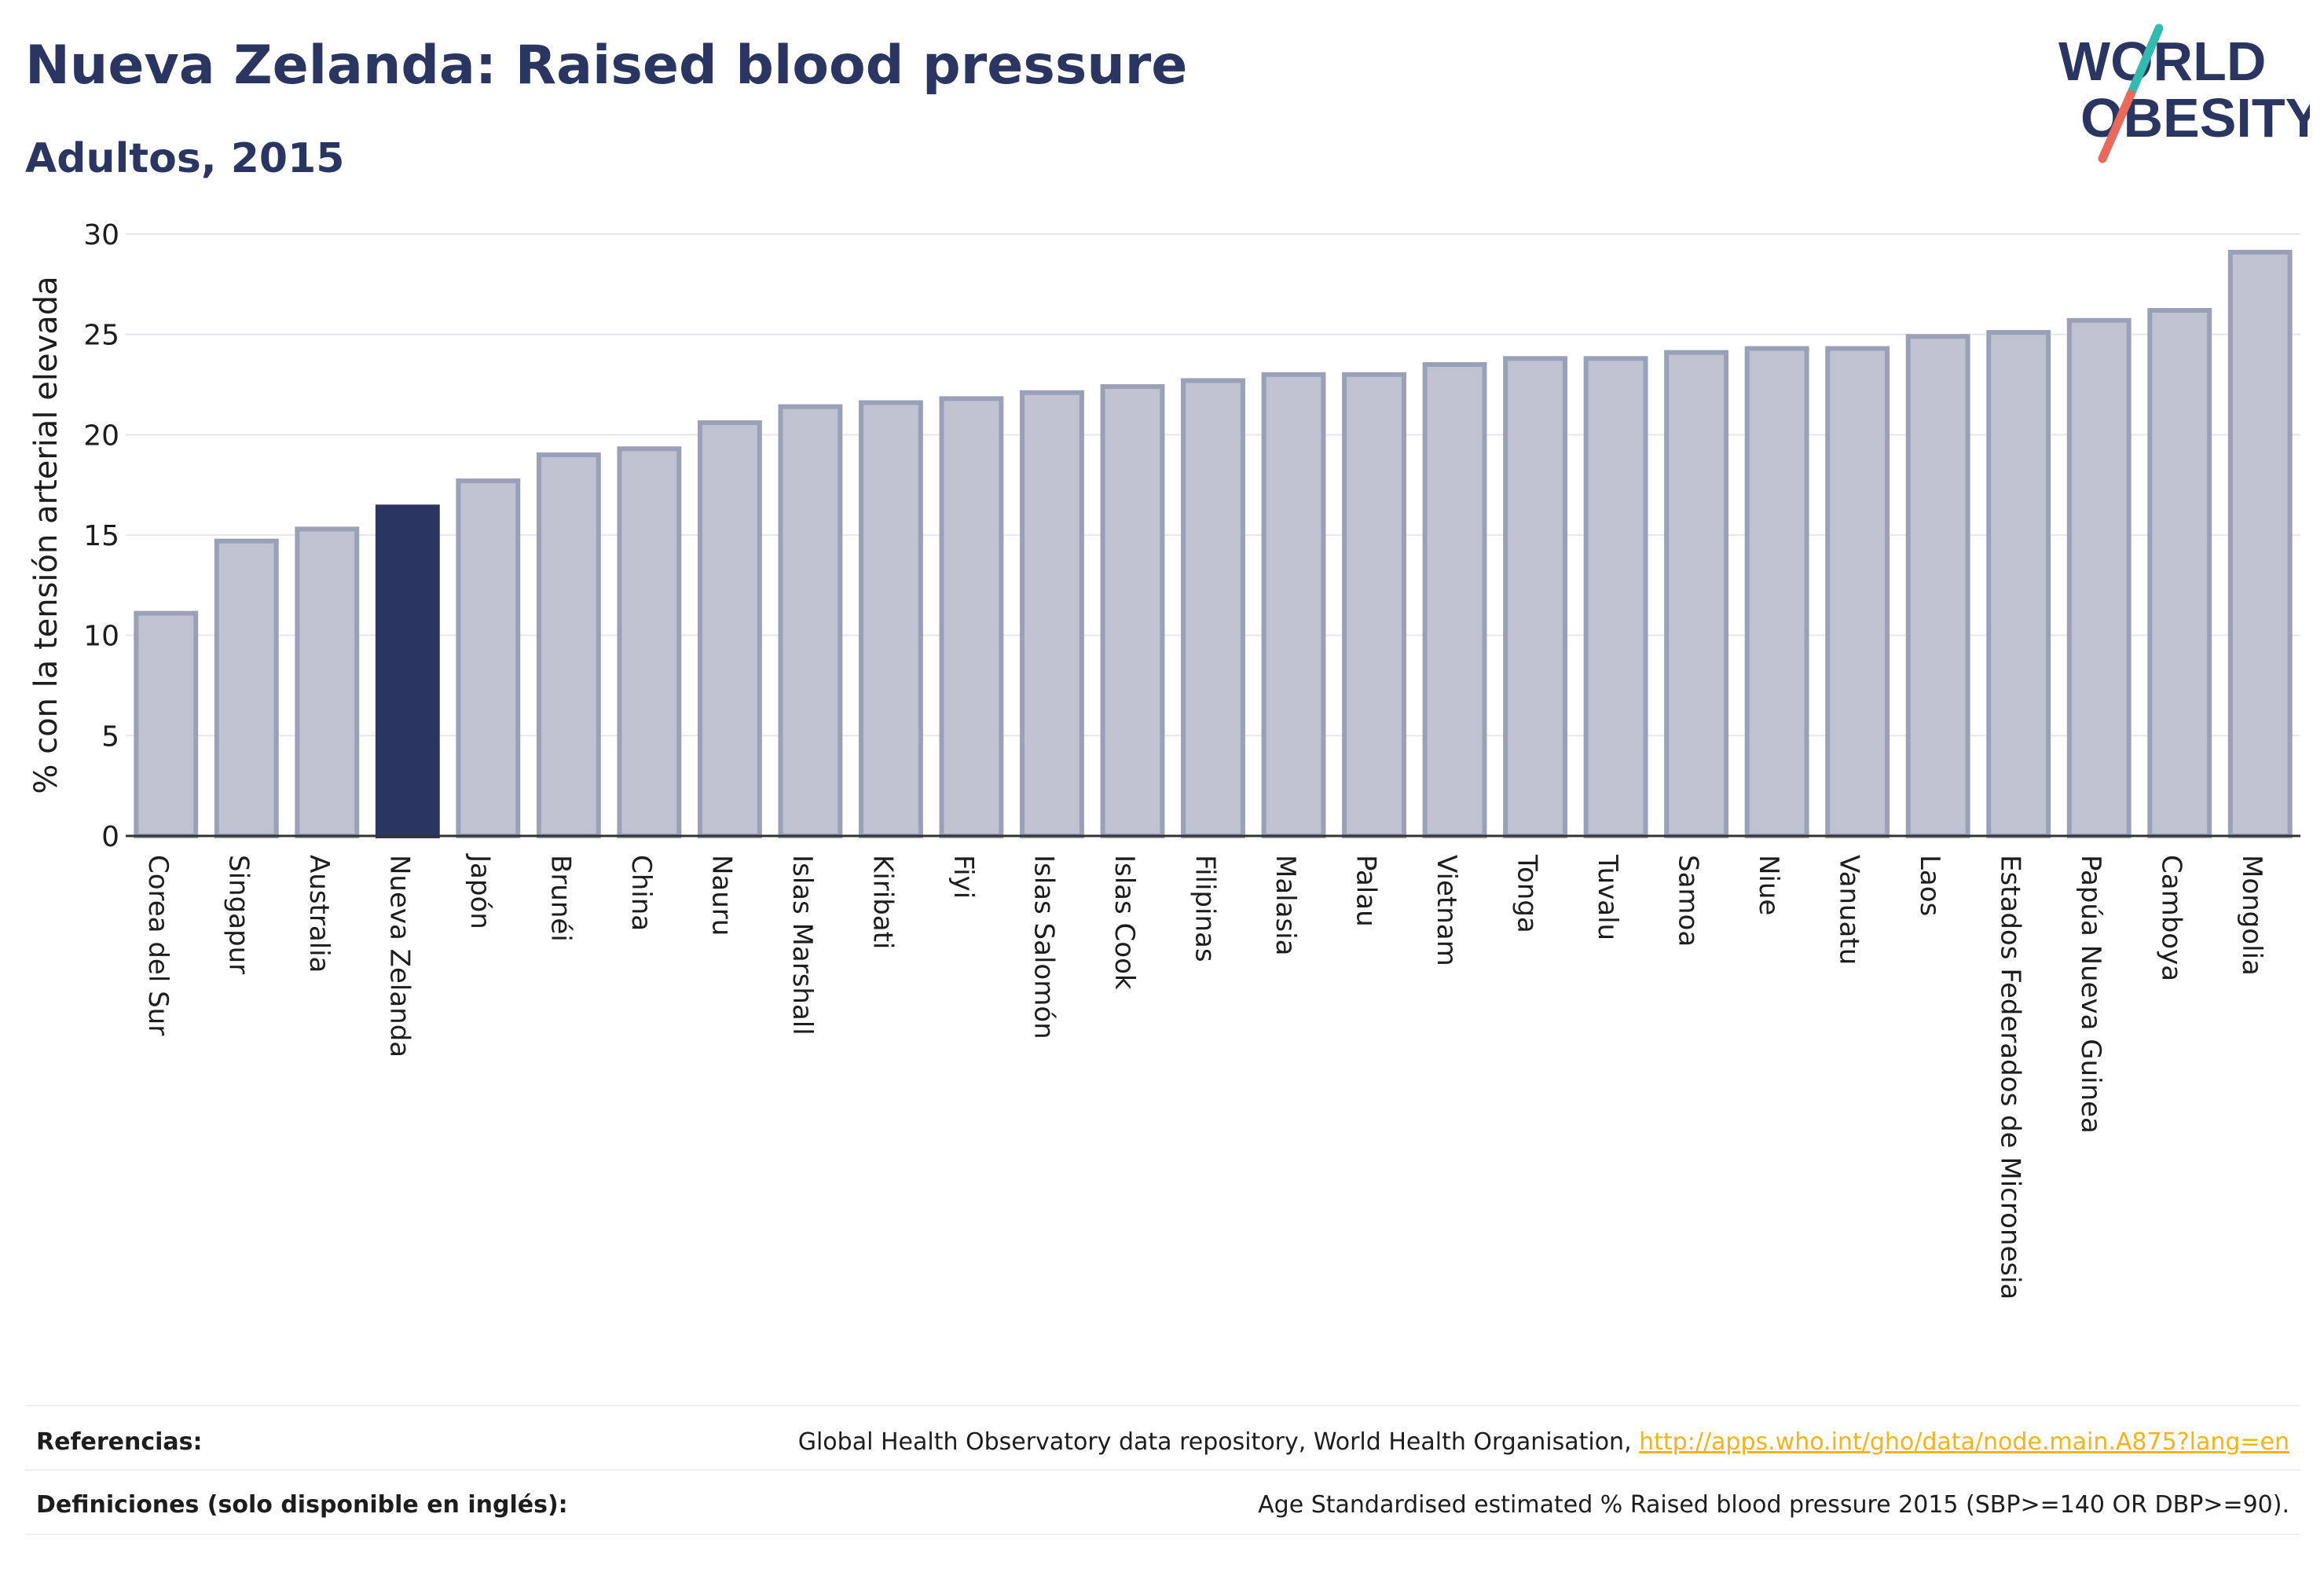 This screenshot has height=1576, width=2324. I want to click on bar-highlighted, so click(407, 671).